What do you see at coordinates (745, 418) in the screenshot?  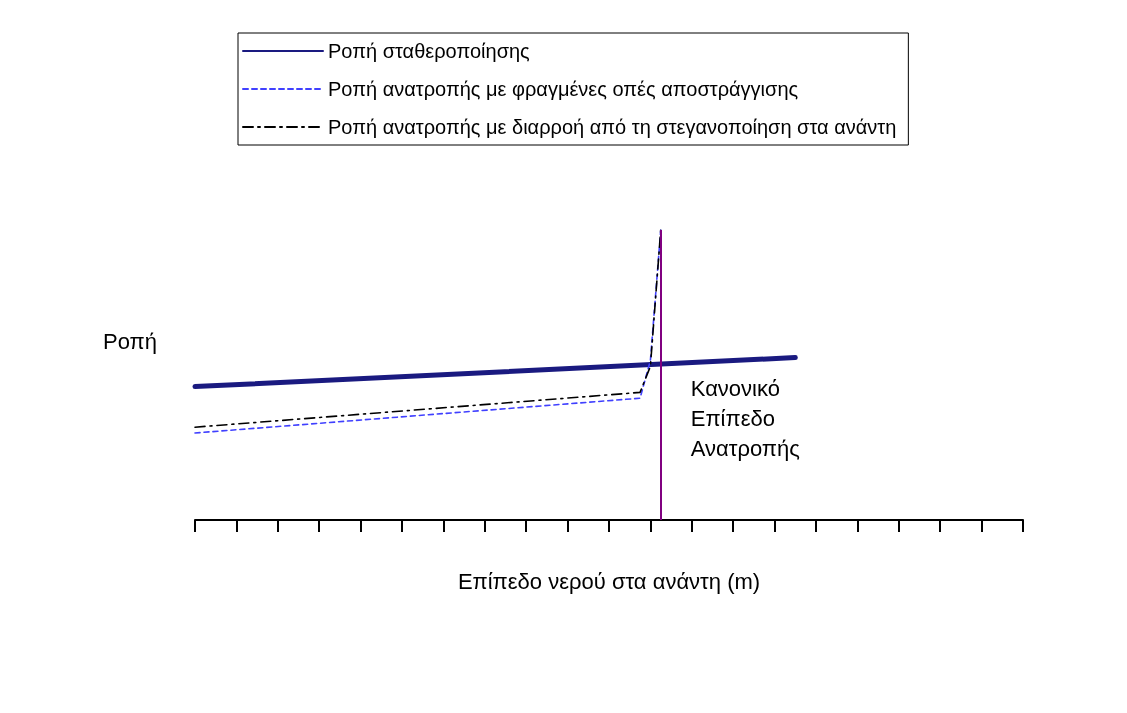 I see `annotation: Κανονικό Επίπεδο Ανατροπής` at bounding box center [745, 418].